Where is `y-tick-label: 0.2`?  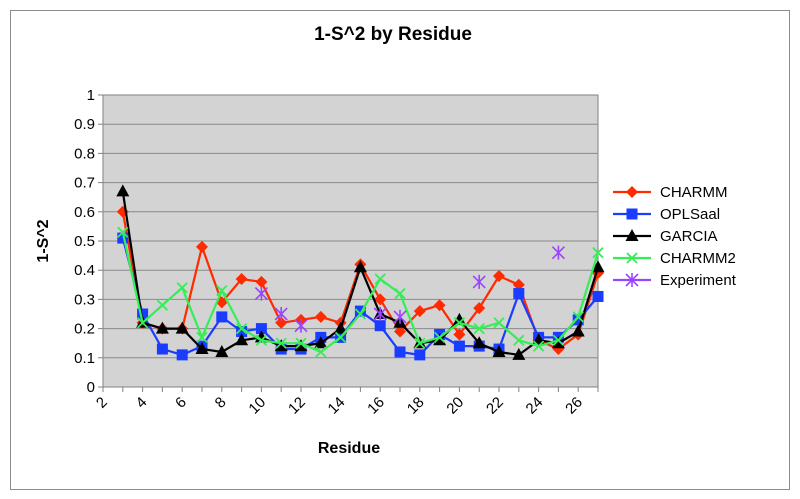 y-tick-label: 0.2 is located at coordinates (84, 329).